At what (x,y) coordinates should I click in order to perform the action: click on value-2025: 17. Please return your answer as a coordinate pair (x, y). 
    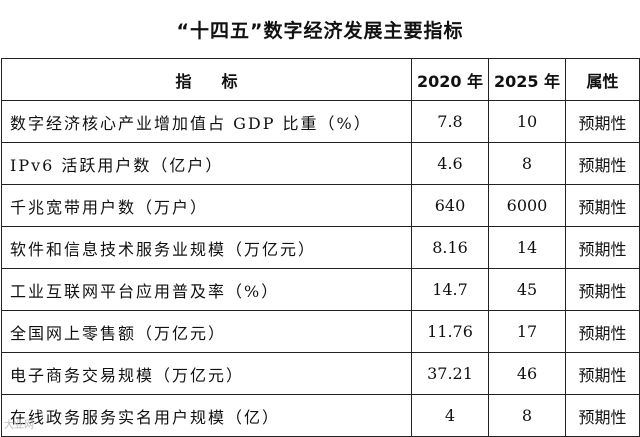
    Looking at the image, I should click on (527, 331).